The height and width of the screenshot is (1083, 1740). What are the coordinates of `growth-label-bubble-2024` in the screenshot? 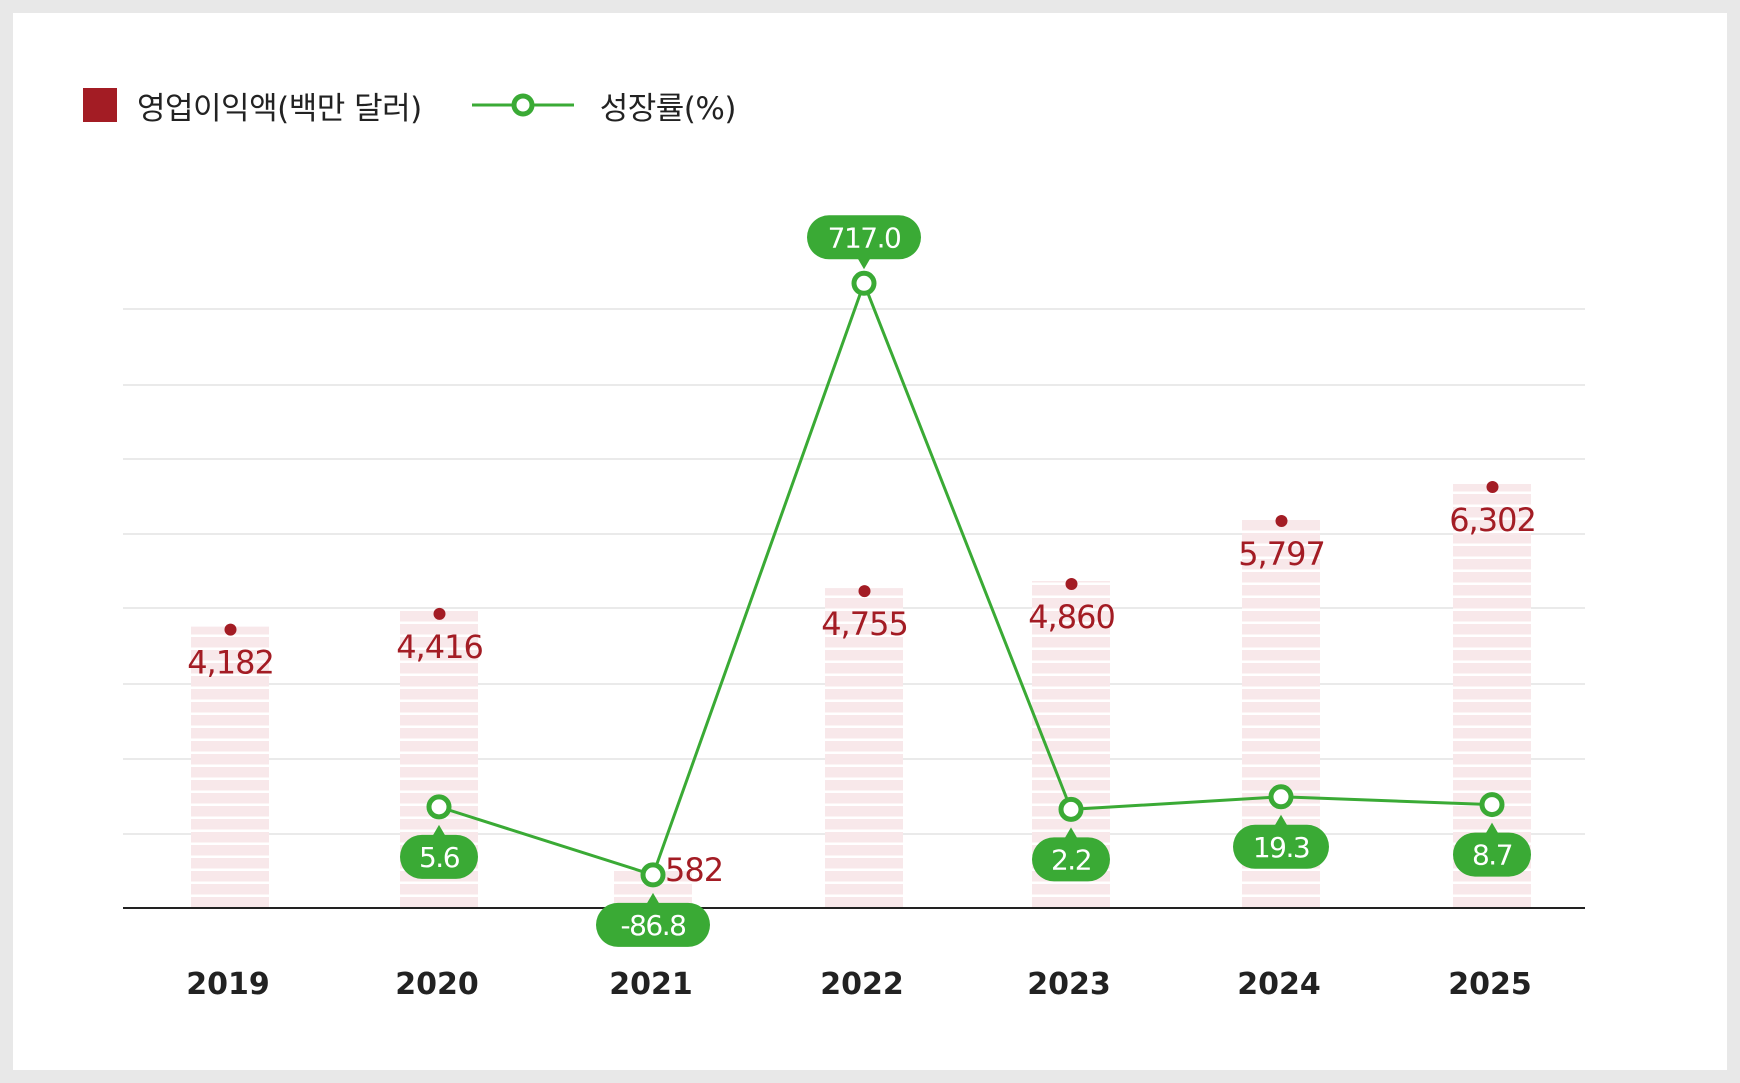 It's located at (1281, 846).